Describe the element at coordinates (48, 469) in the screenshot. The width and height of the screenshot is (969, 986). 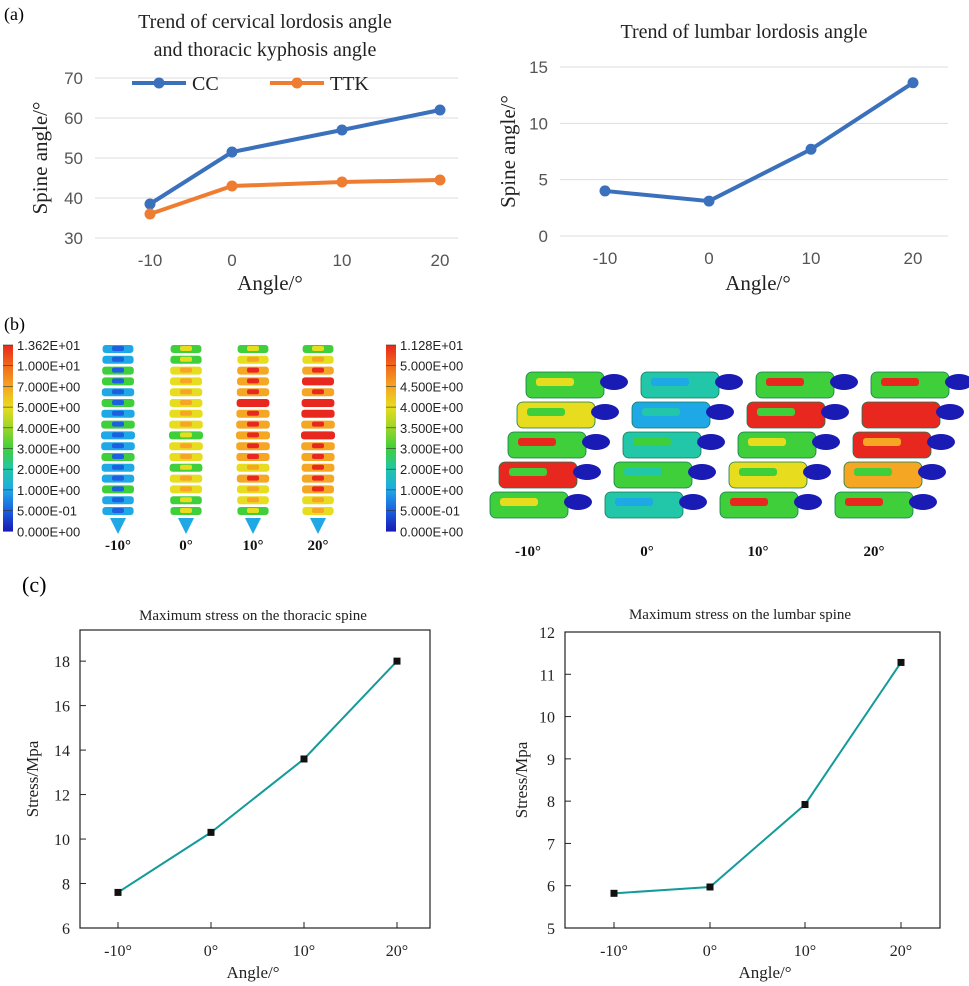
I see `legend-value: 2.000E+00` at that location.